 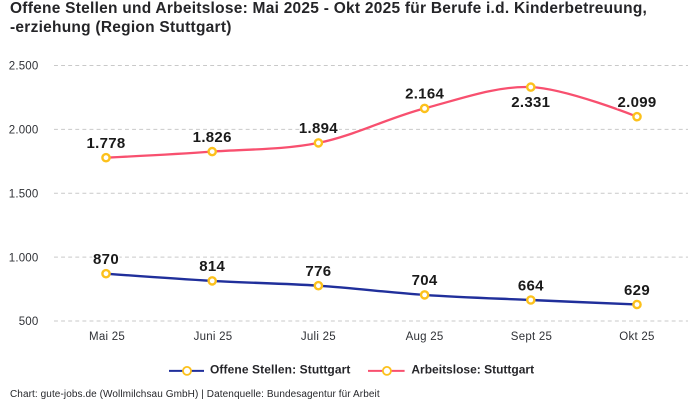 I want to click on svg-text: 664, so click(x=531, y=285).